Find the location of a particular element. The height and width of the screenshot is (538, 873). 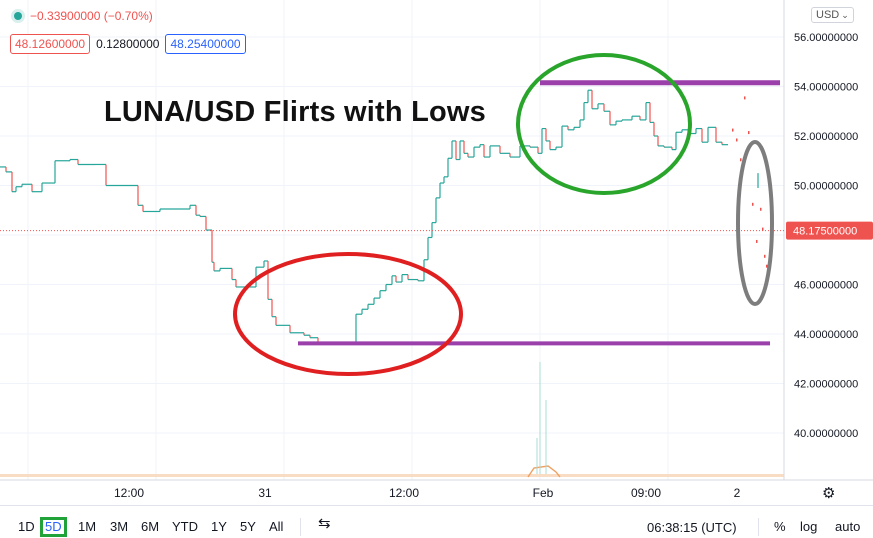

settings-gear-icon: ⚙ is located at coordinates (829, 493).